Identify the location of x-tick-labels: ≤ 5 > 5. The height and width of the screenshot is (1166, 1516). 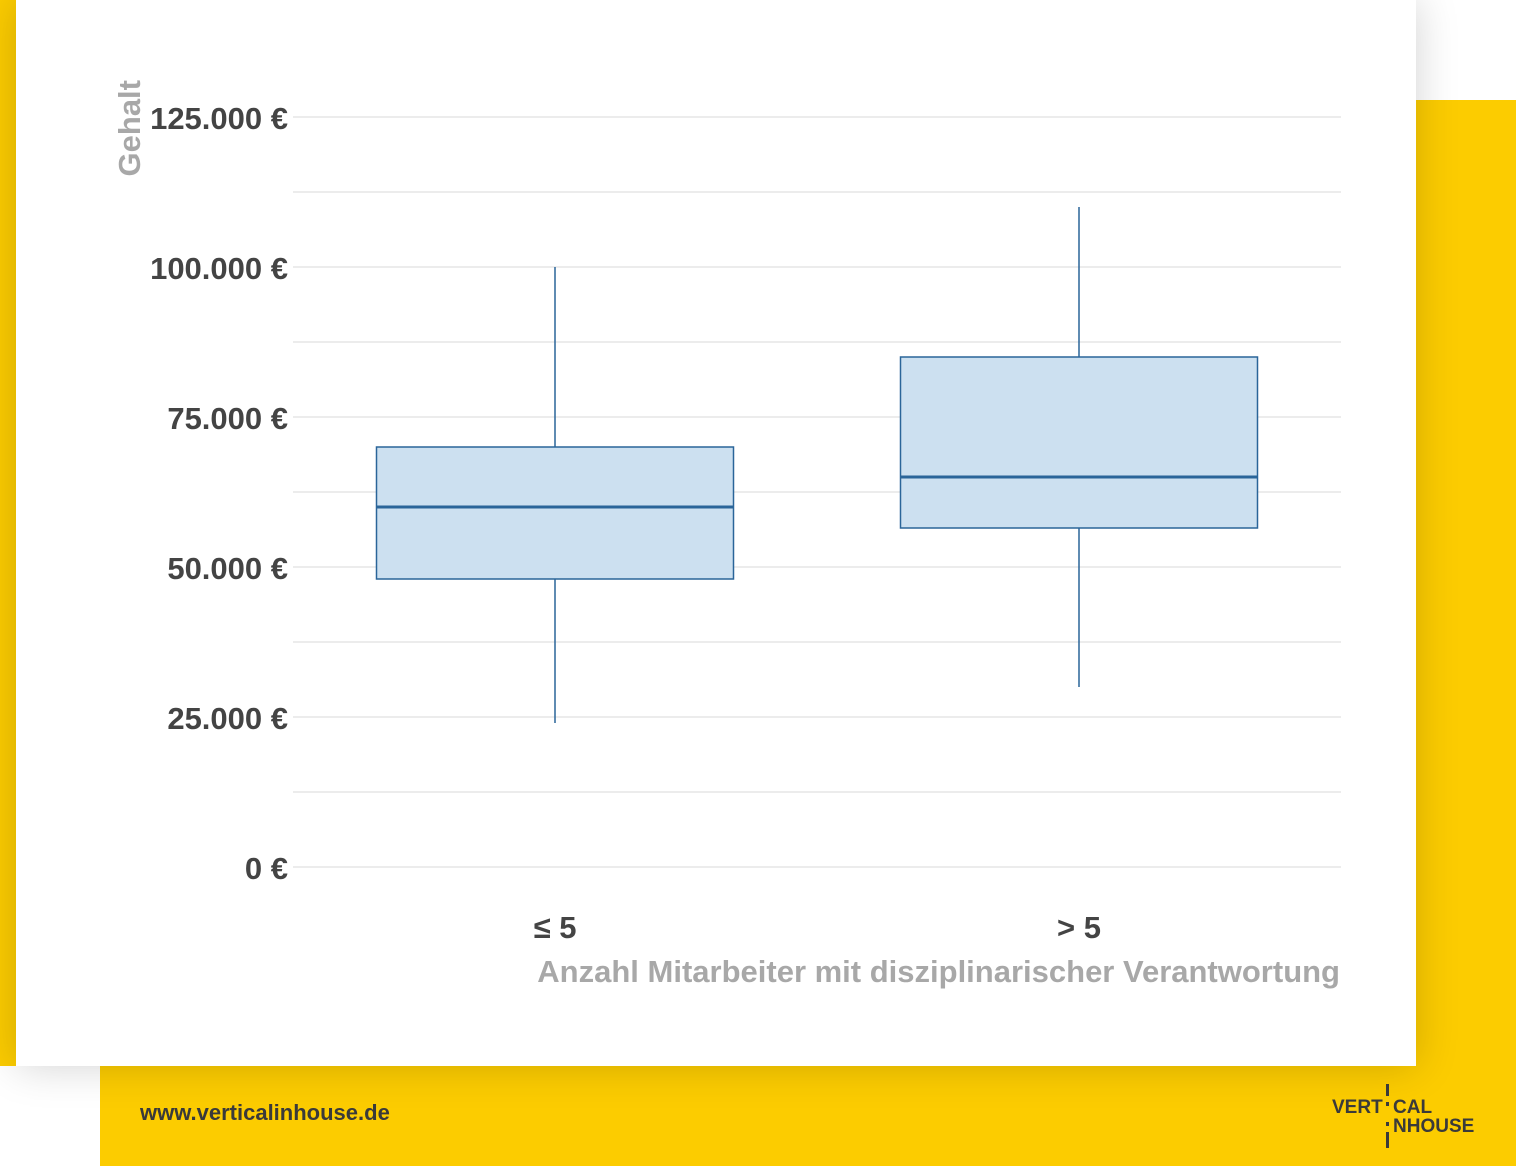
(817, 927).